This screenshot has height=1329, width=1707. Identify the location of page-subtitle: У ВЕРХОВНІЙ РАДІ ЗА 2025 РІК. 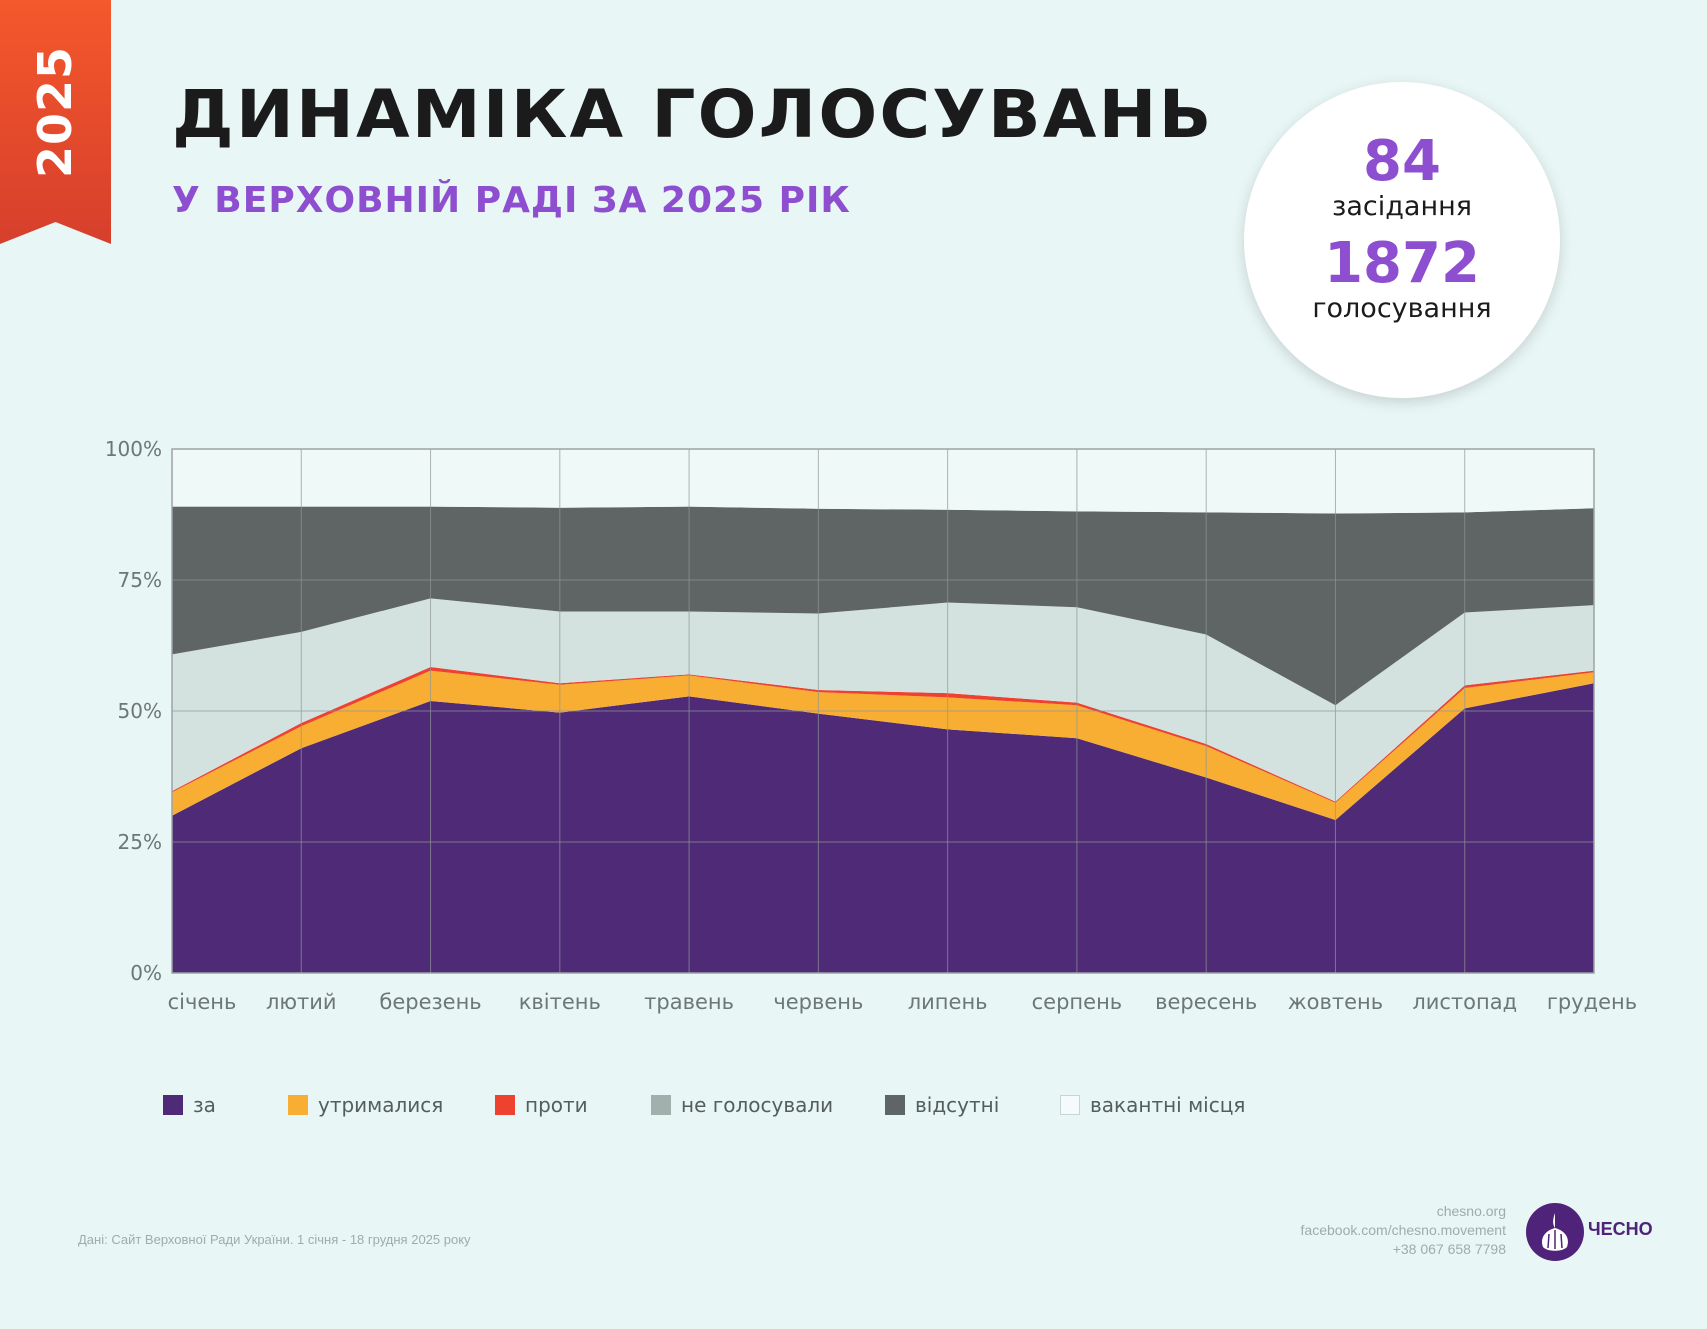
(511, 200).